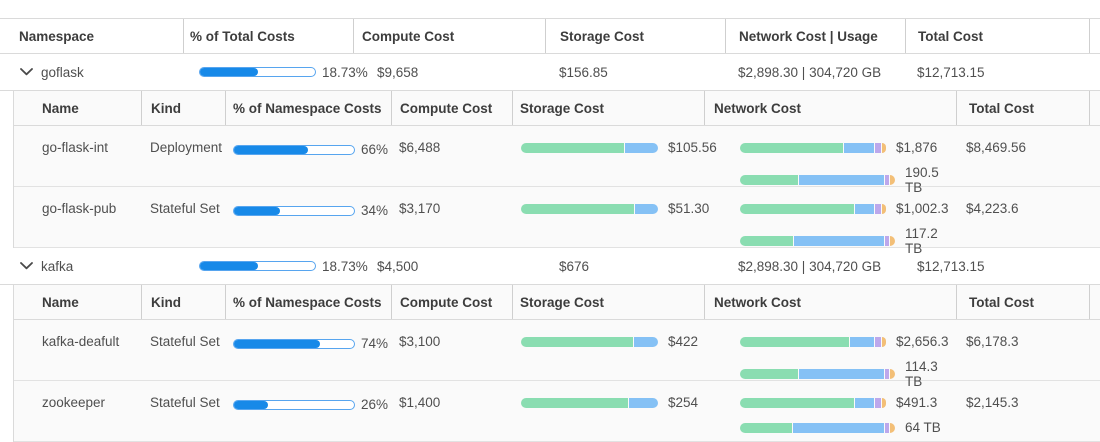  What do you see at coordinates (398, 266) in the screenshot?
I see `compute-cost-value: $4,500` at bounding box center [398, 266].